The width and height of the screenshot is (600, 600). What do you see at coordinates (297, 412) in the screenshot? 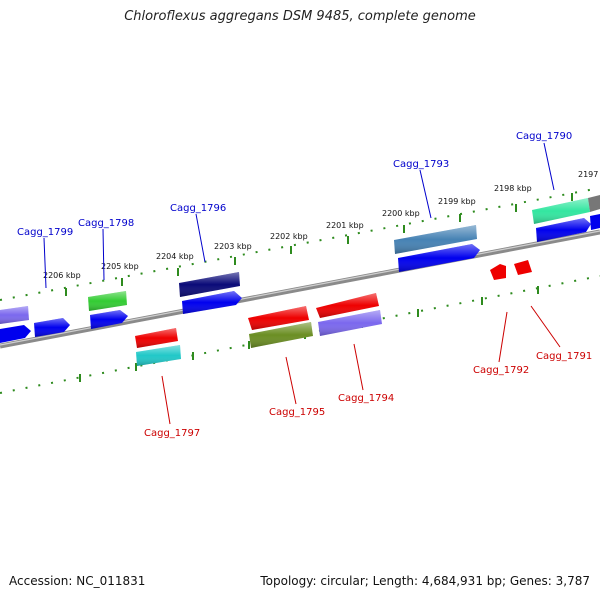
I see `gene-label: Cagg_1795` at bounding box center [297, 412].